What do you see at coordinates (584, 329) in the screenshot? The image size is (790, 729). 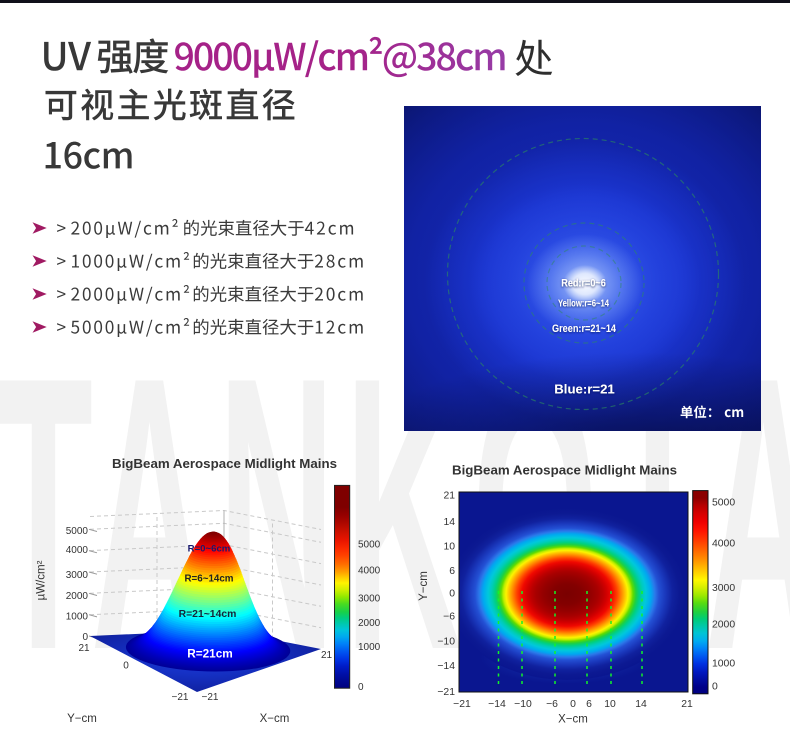 I see `svg-text: Green:r=21~14` at bounding box center [584, 329].